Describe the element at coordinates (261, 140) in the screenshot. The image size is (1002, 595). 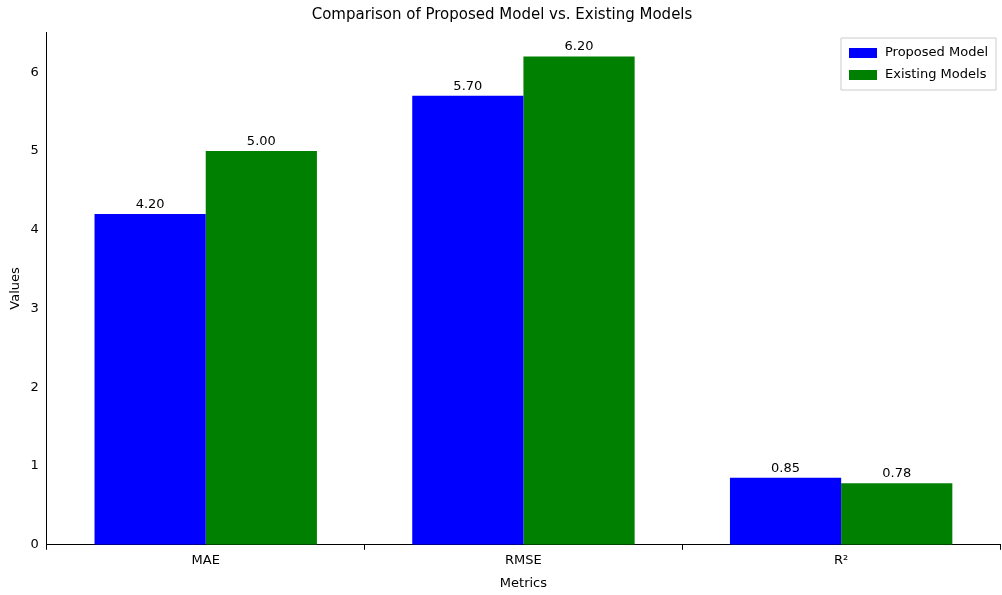
I see `data-label: 5.00` at that location.